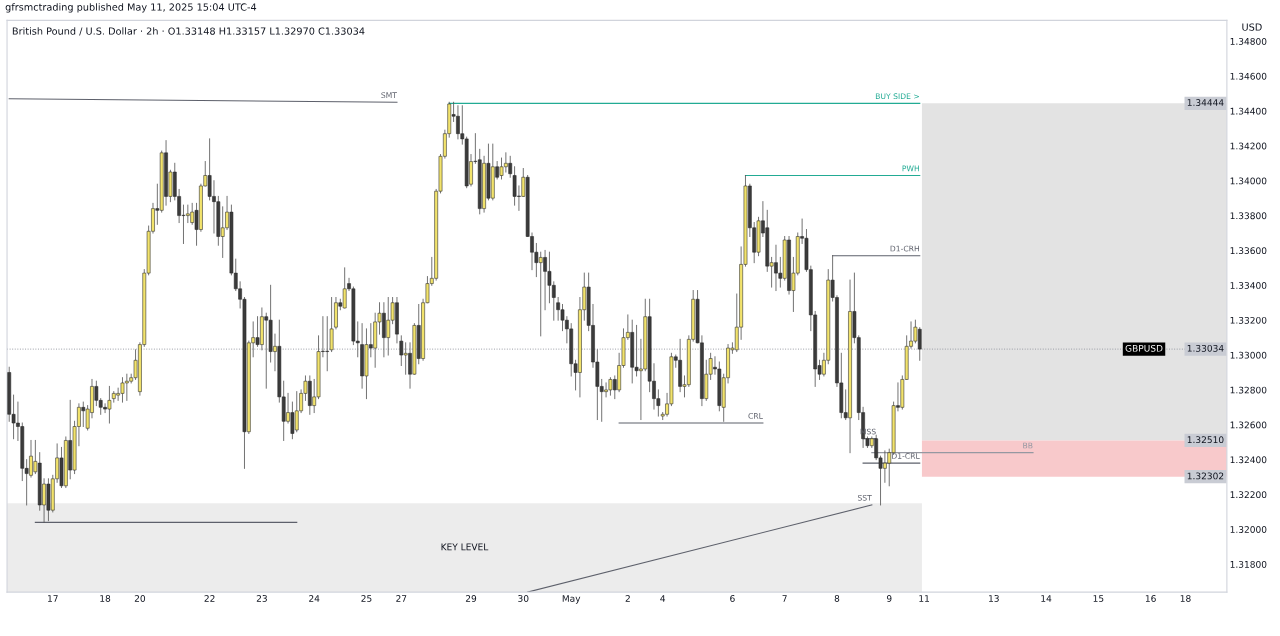 This screenshot has width=1280, height=636. Describe the element at coordinates (837, 598) in the screenshot. I see `x-tick-label: 8` at that location.